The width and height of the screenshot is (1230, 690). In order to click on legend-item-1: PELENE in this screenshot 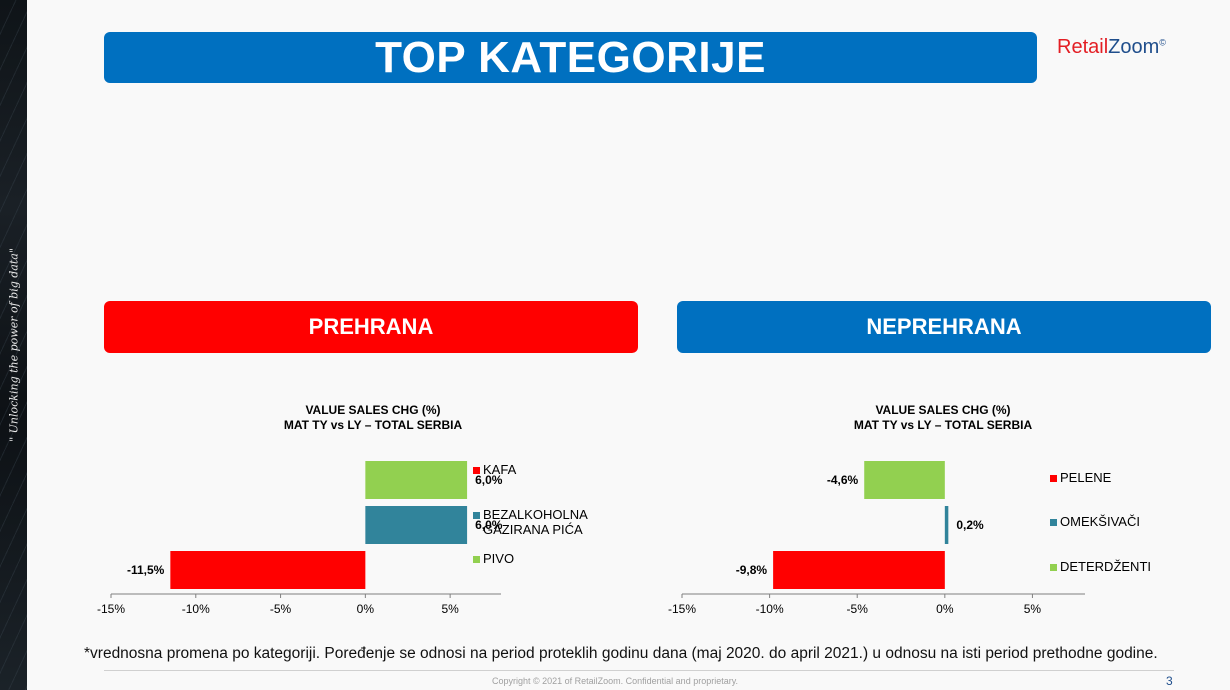, I will do `click(1086, 477)`.